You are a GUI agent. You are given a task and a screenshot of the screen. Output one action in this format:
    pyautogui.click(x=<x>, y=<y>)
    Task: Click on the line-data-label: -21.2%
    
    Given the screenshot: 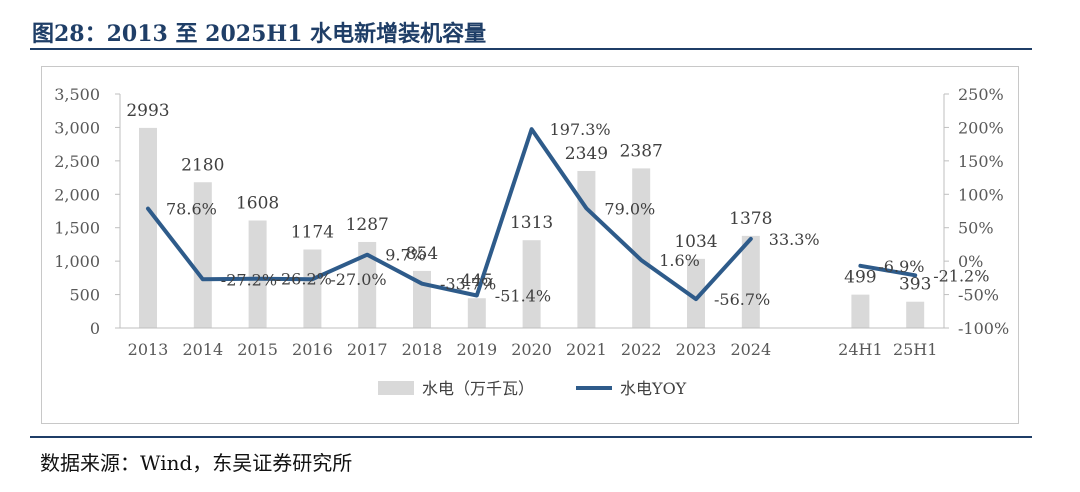 What is the action you would take?
    pyautogui.click(x=961, y=275)
    